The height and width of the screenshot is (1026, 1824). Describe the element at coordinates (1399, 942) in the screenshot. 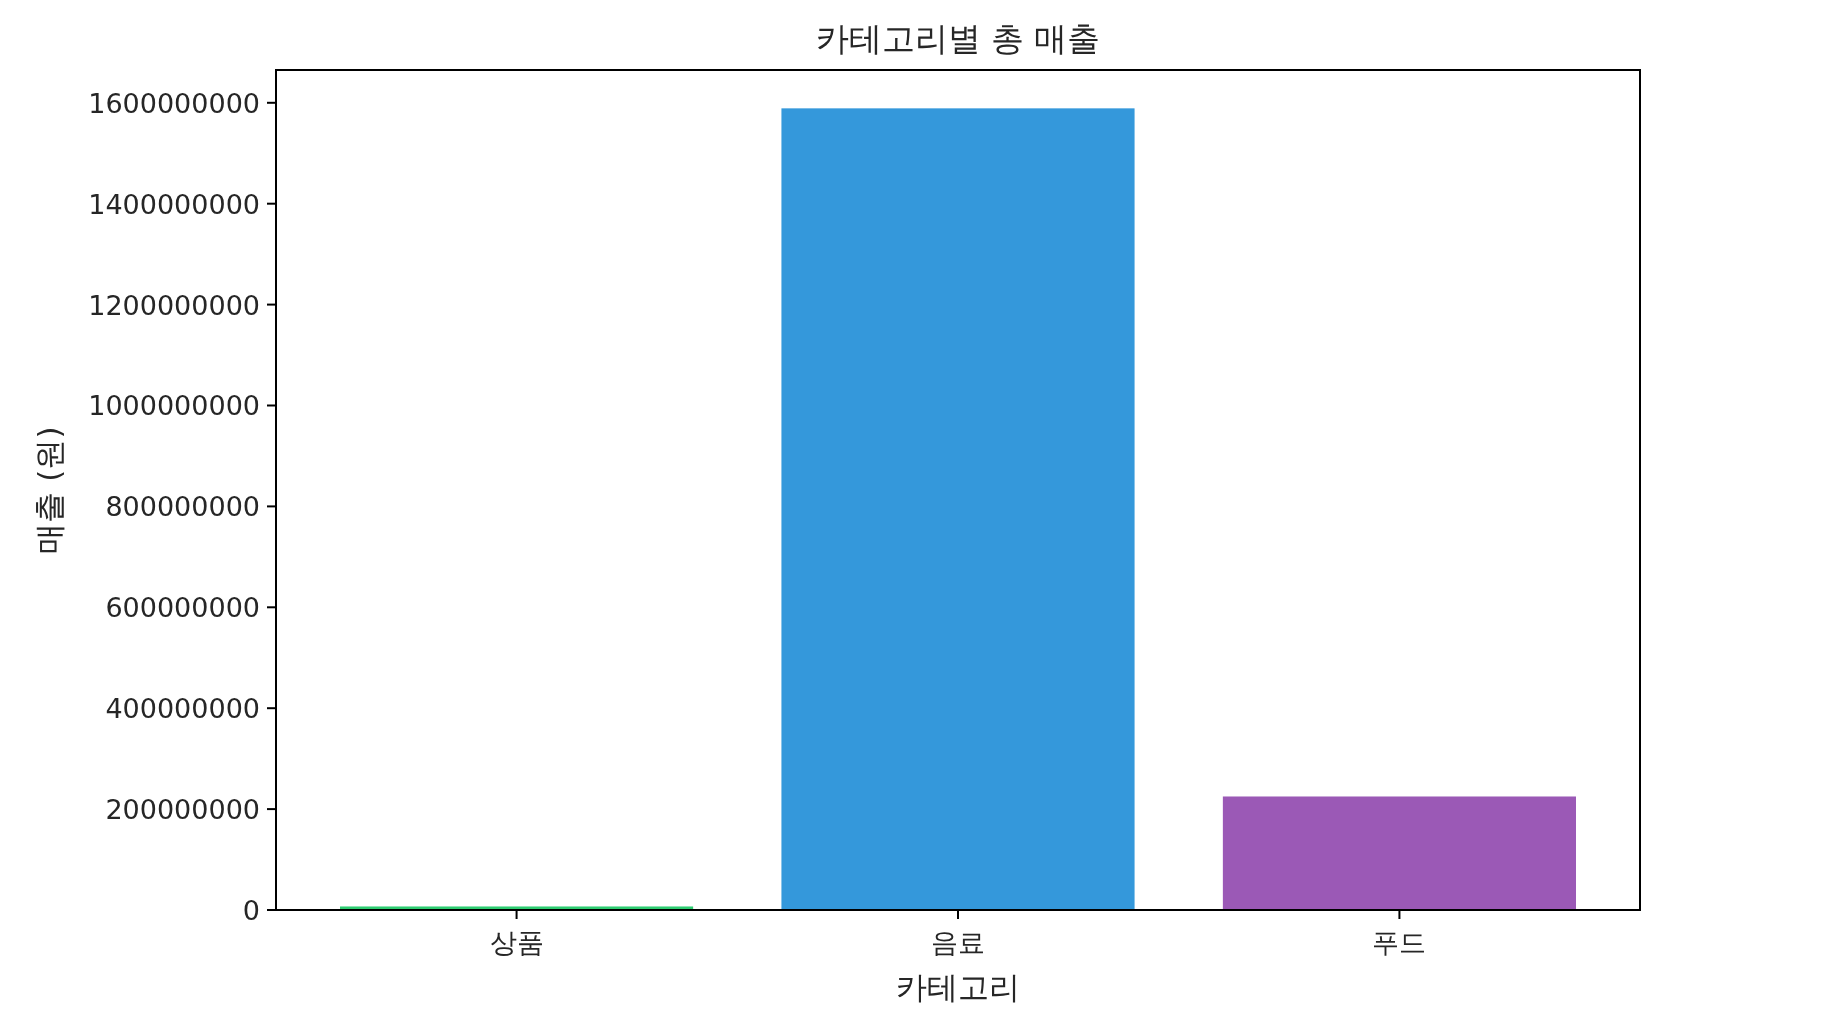

I see `x-tick-label: 푸드` at that location.